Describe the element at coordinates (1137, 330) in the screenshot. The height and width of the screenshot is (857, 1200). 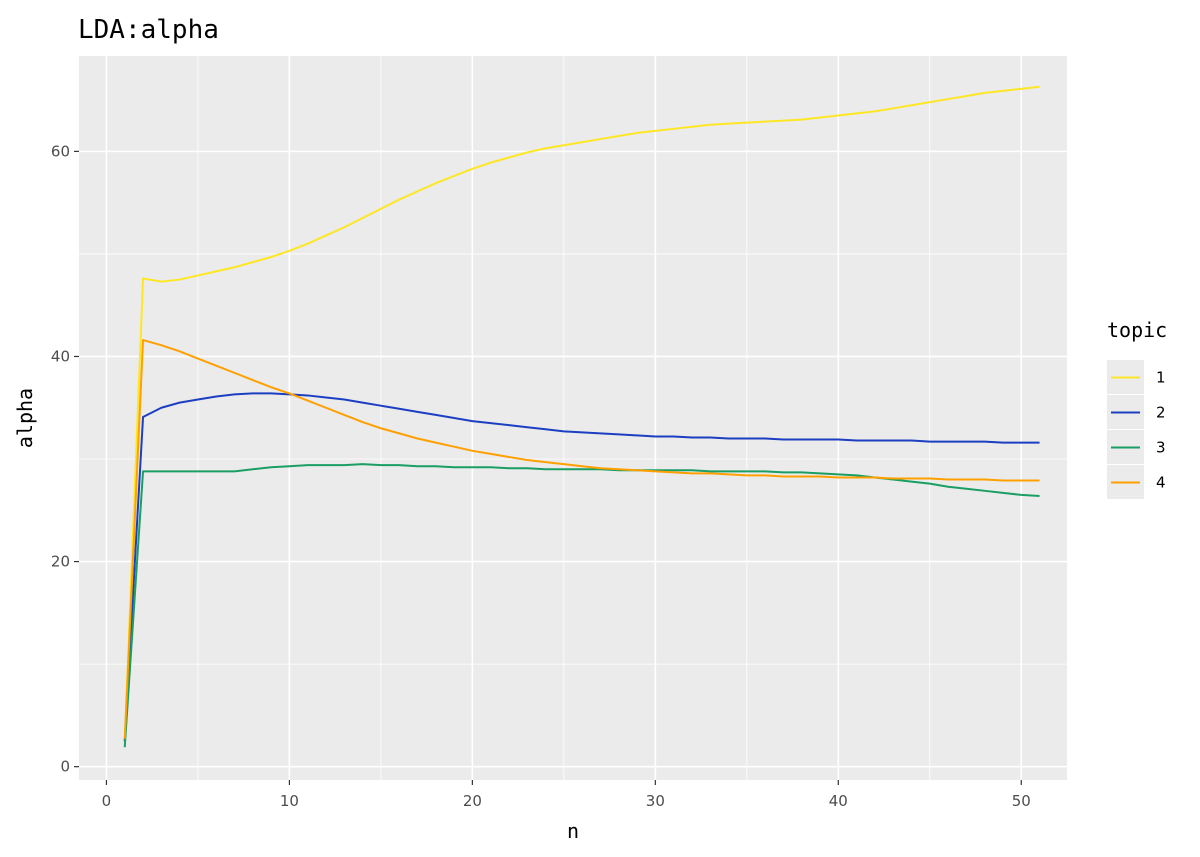
I see `legend-title: topic` at that location.